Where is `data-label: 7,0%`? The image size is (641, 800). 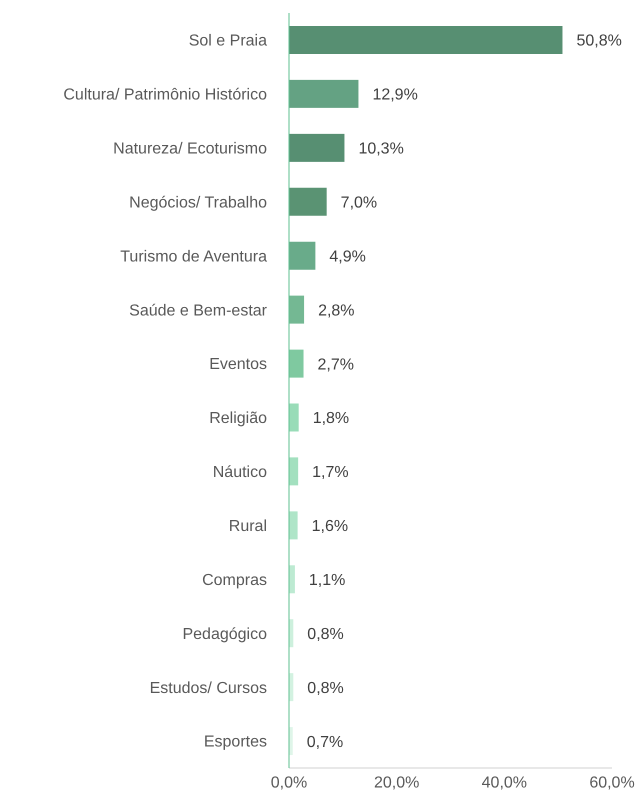 data-label: 7,0% is located at coordinates (359, 203).